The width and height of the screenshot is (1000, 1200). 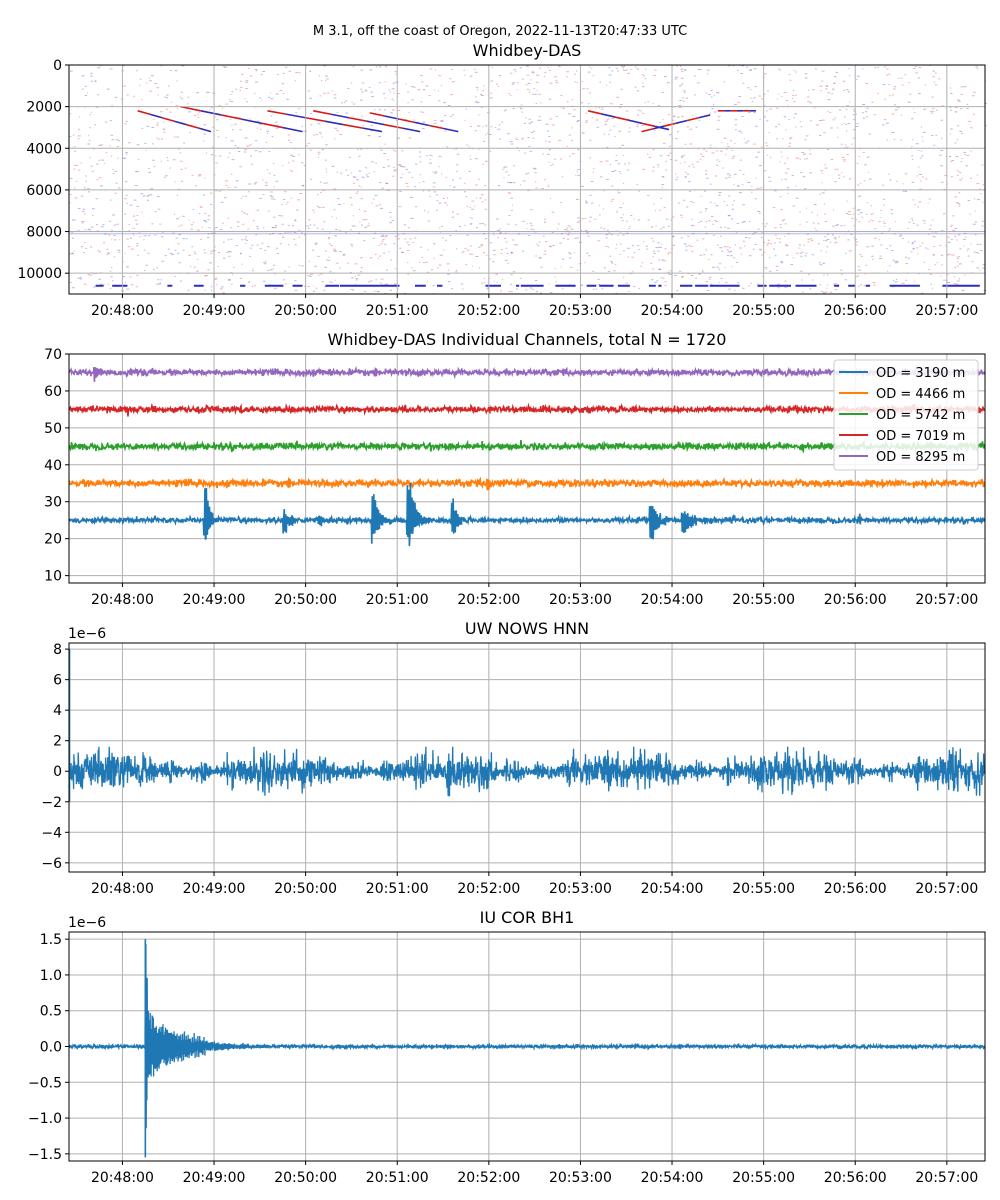 I want to click on nows-ytick-label: 0, so click(x=57, y=772).